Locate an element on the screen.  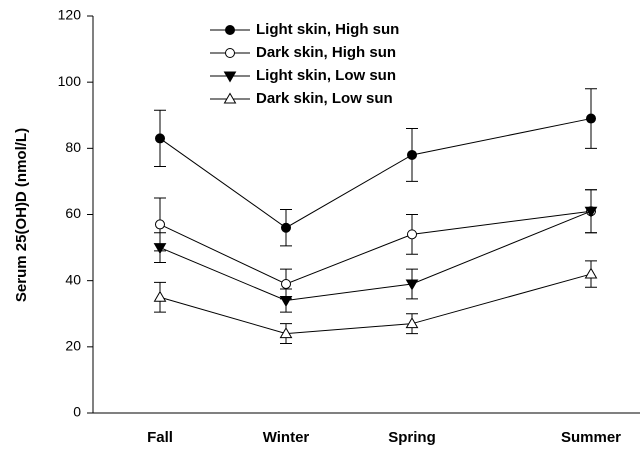
legend-label: Light skin, Low sun is located at coordinates (326, 75).